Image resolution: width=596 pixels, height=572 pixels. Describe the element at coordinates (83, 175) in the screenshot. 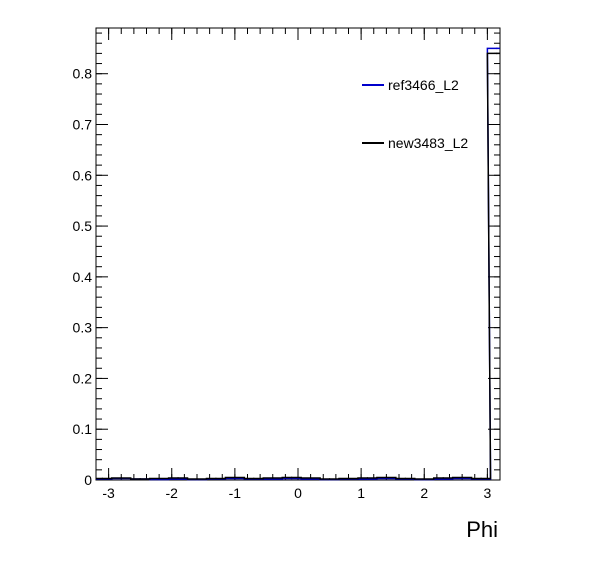

I see `y-tick-label: 0.6` at that location.